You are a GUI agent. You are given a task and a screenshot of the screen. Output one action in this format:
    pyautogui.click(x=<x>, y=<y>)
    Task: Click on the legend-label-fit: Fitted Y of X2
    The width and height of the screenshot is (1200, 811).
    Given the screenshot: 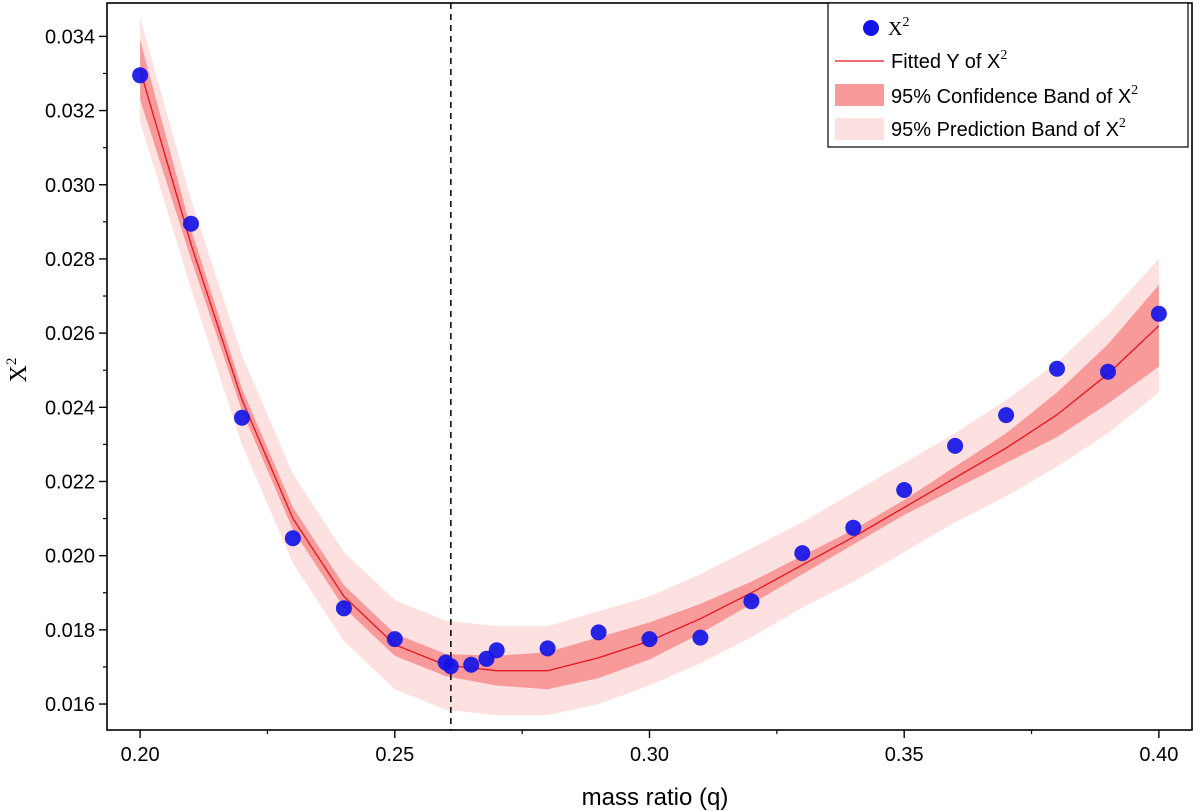 What is the action you would take?
    pyautogui.click(x=949, y=60)
    